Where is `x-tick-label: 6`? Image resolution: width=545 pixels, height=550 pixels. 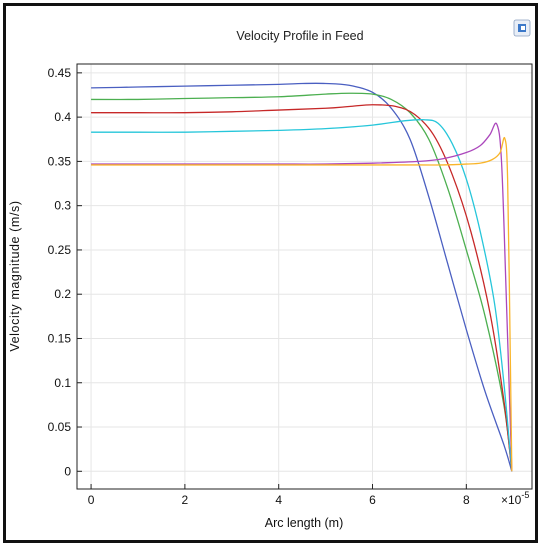 x-tick-label: 6 is located at coordinates (372, 500).